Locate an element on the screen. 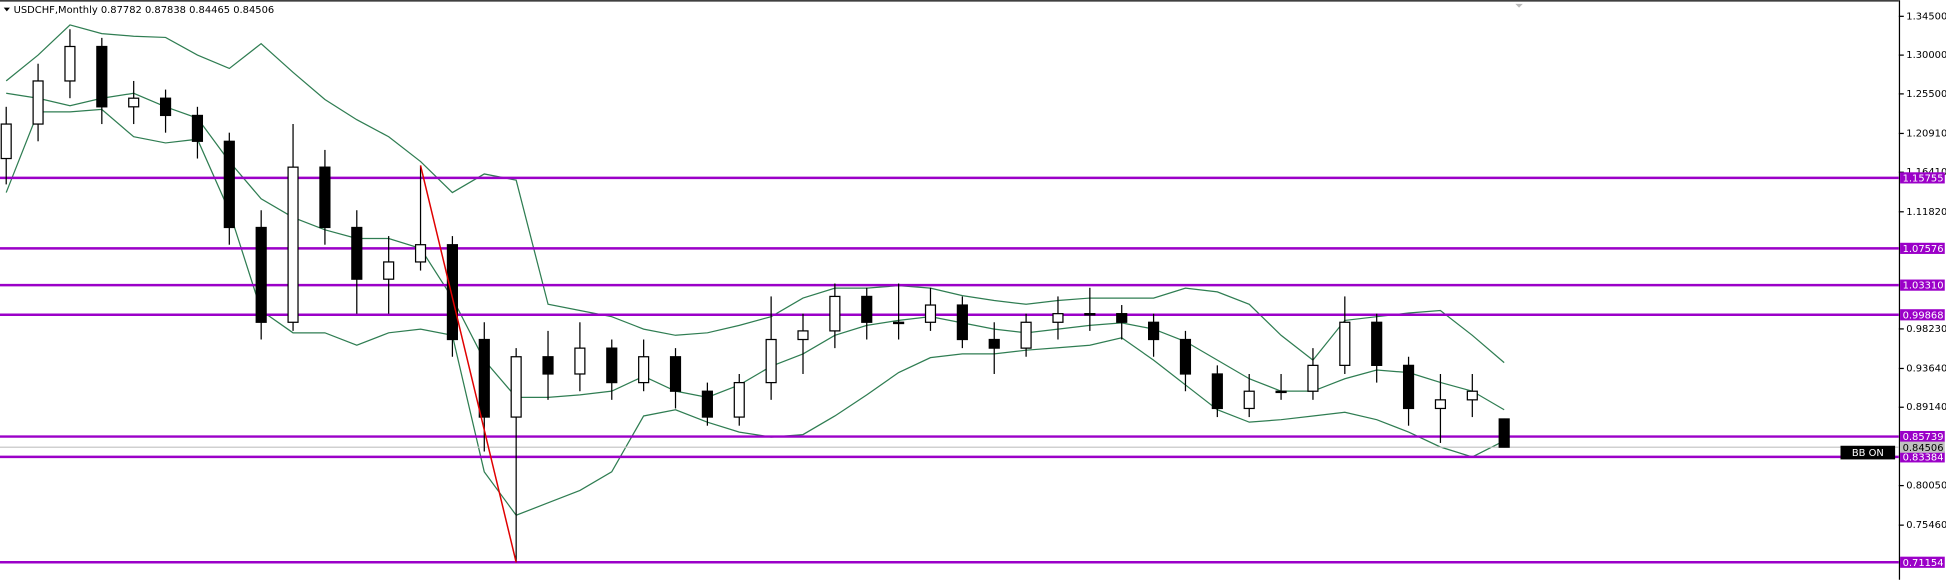 The width and height of the screenshot is (1946, 580). y-tick-label: 0.89140 is located at coordinates (1926, 407).